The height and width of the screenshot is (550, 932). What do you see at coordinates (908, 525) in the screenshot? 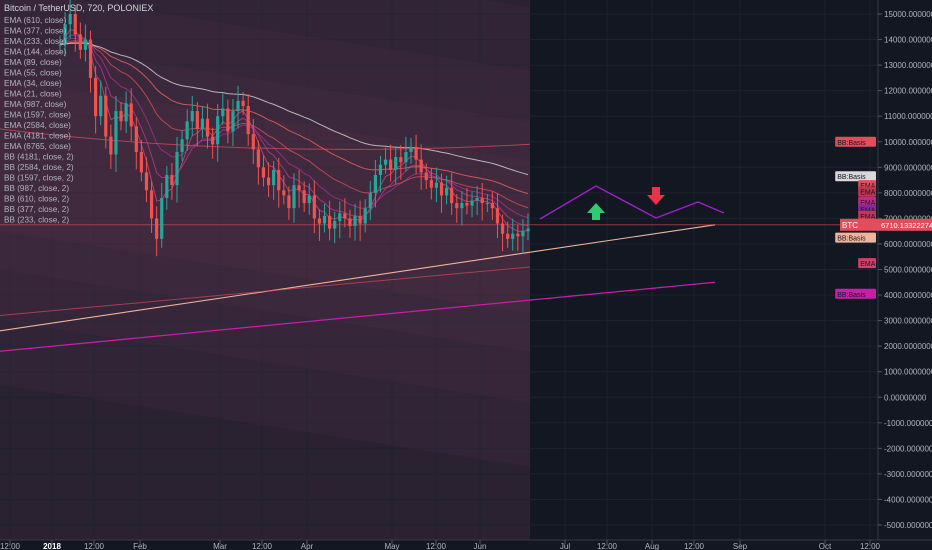
I see `price-tick-label: -5000.00000000` at bounding box center [908, 525].